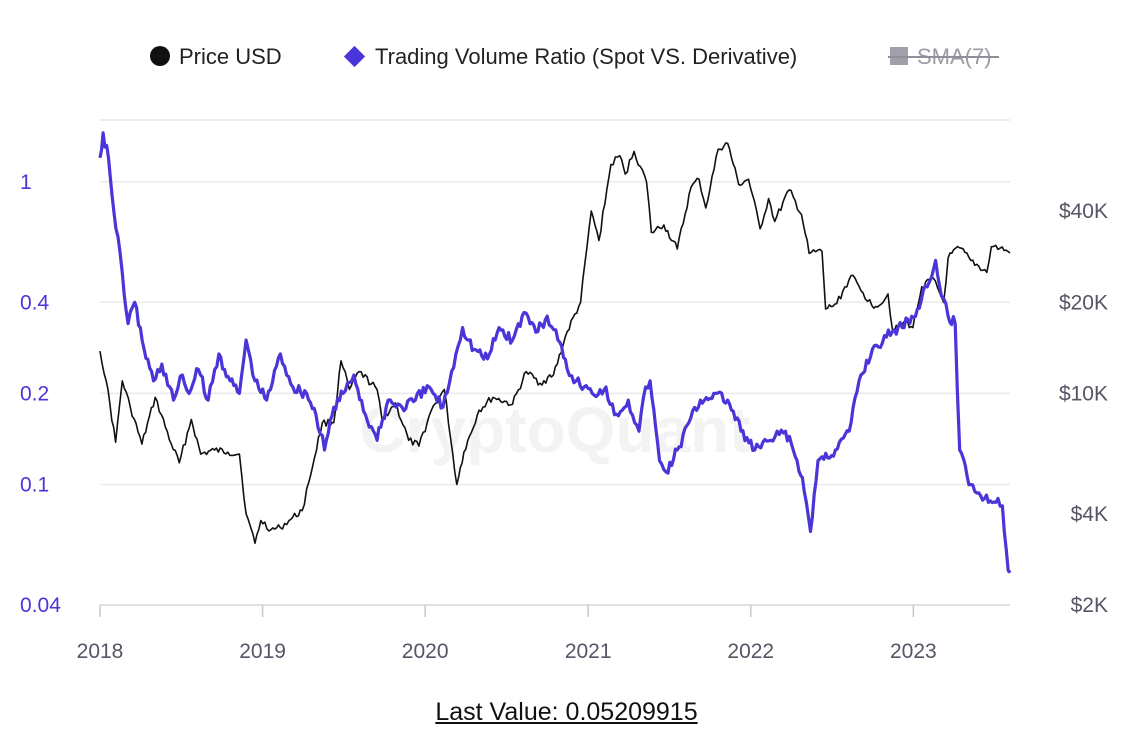 The image size is (1133, 750). I want to click on watermark: CryptoQuant, so click(554, 430).